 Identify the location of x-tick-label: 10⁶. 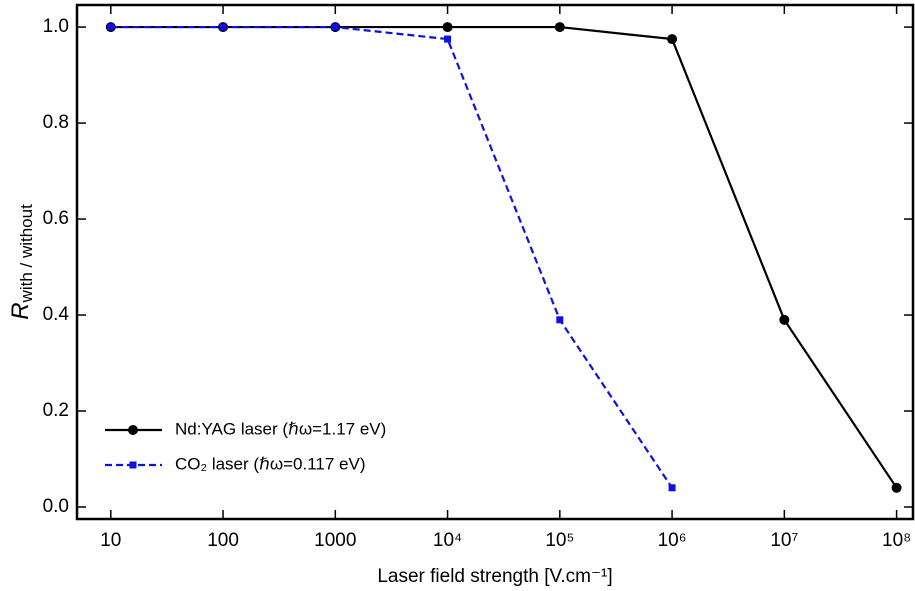
(672, 540).